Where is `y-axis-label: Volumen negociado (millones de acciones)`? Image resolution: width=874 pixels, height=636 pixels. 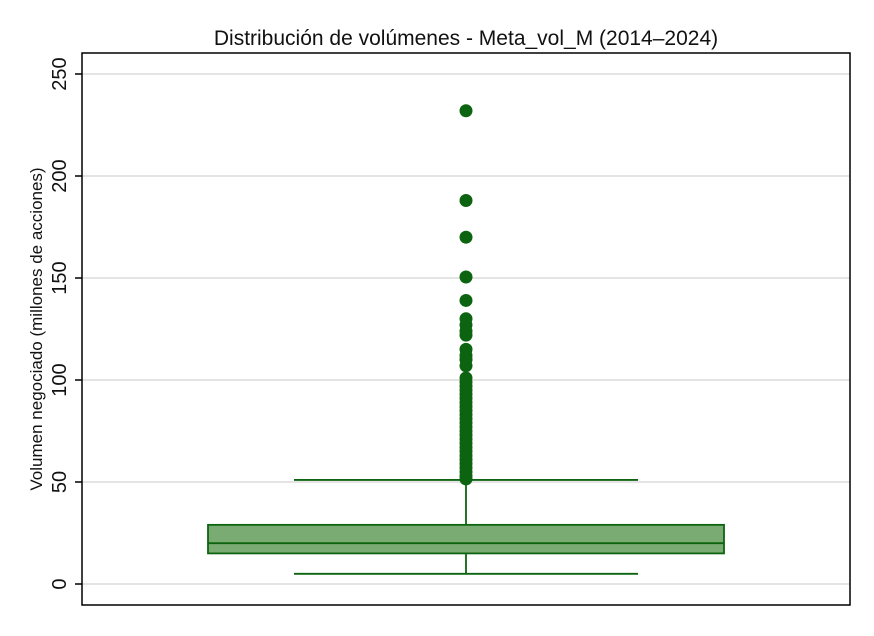
y-axis-label: Volumen negociado (millones de acciones) is located at coordinates (36, 328).